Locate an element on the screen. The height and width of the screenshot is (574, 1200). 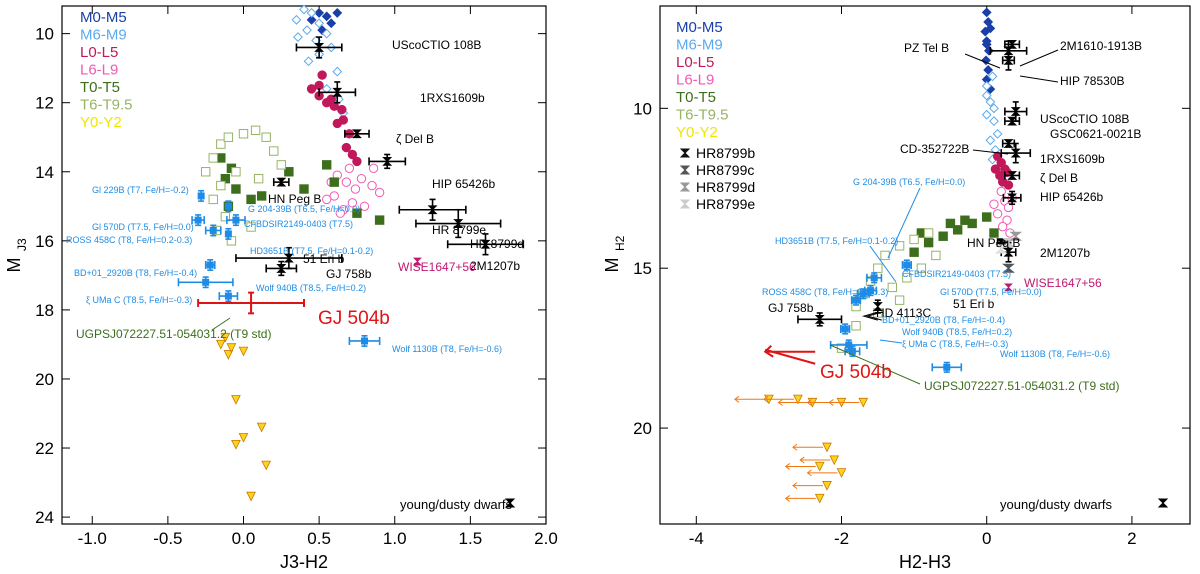
label-hip78530b: HIP 78530B is located at coordinates (1092, 81).